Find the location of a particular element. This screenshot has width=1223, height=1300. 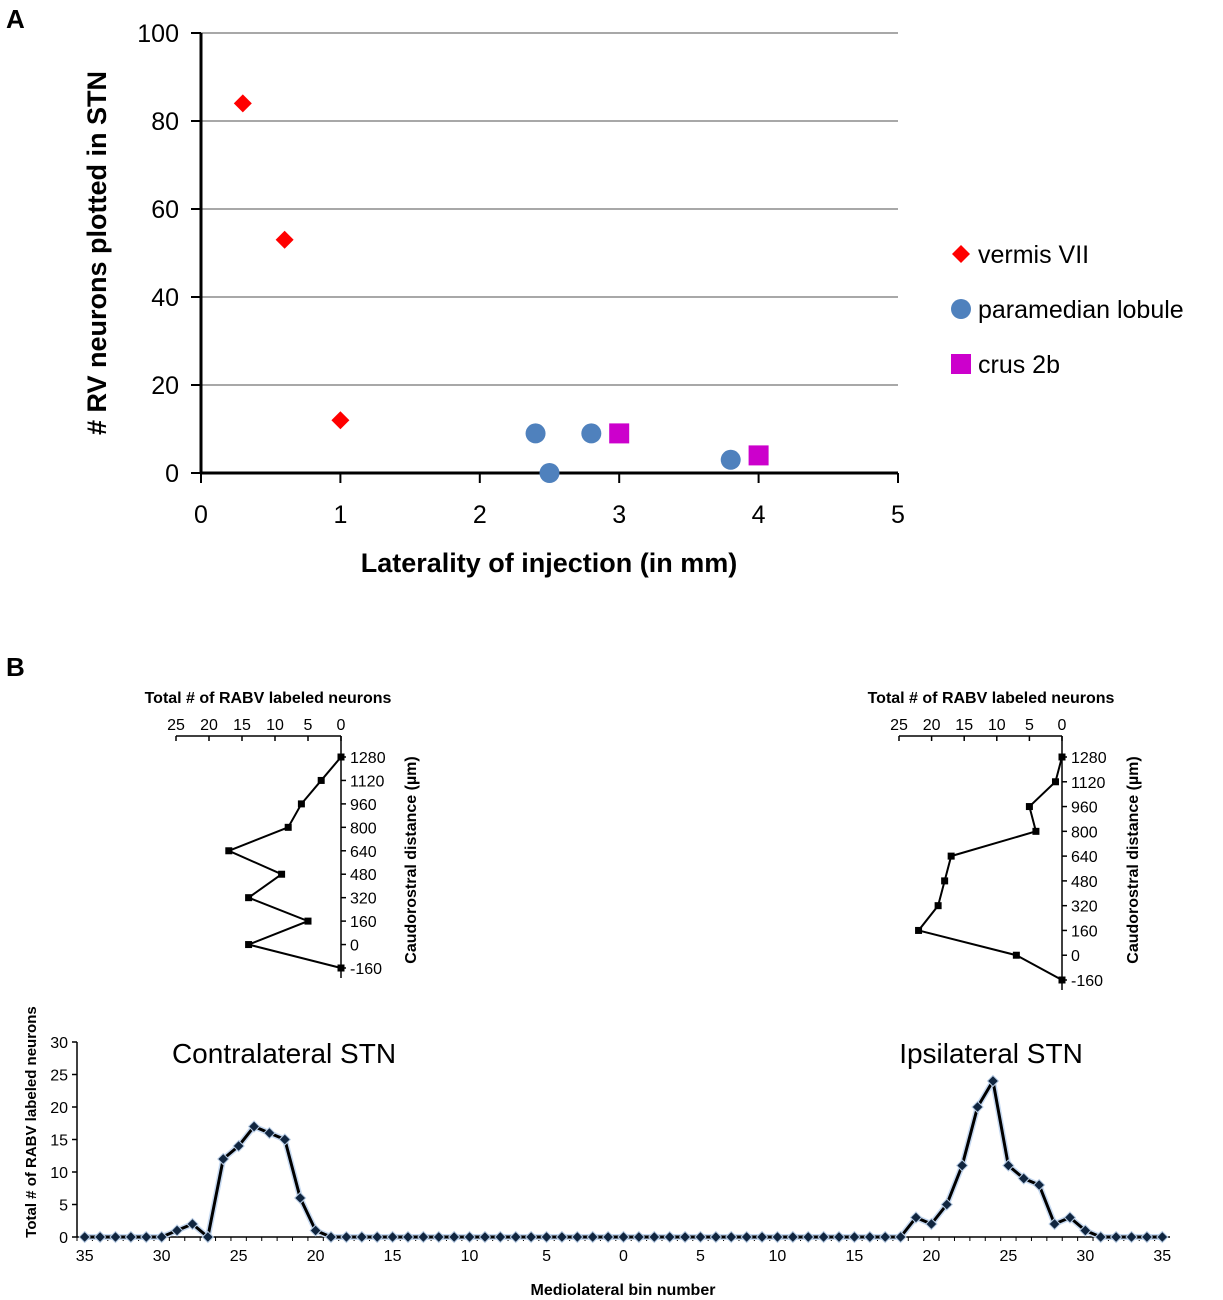

profile-x-tick-label: 25 is located at coordinates (176, 725).